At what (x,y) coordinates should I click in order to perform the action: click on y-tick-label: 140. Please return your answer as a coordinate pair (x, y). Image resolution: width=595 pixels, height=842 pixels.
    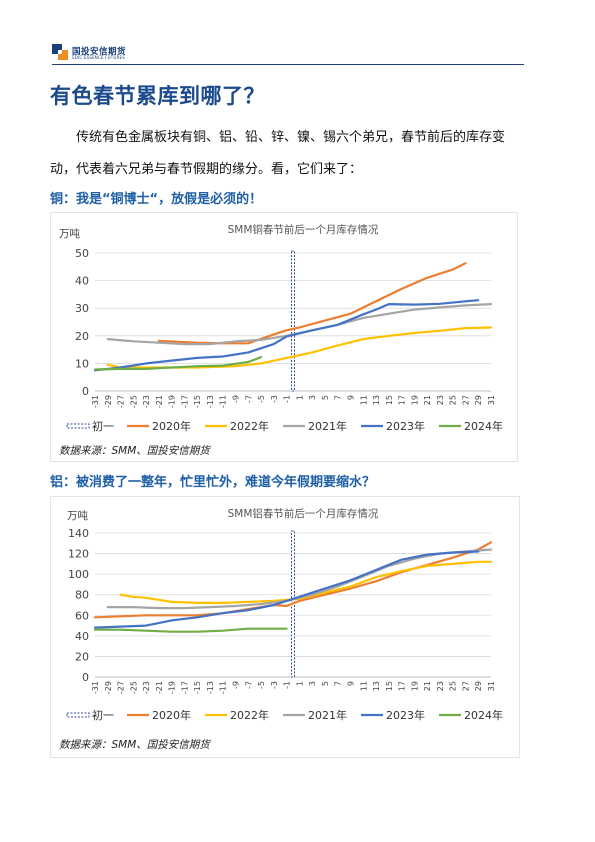
    Looking at the image, I should click on (78, 533).